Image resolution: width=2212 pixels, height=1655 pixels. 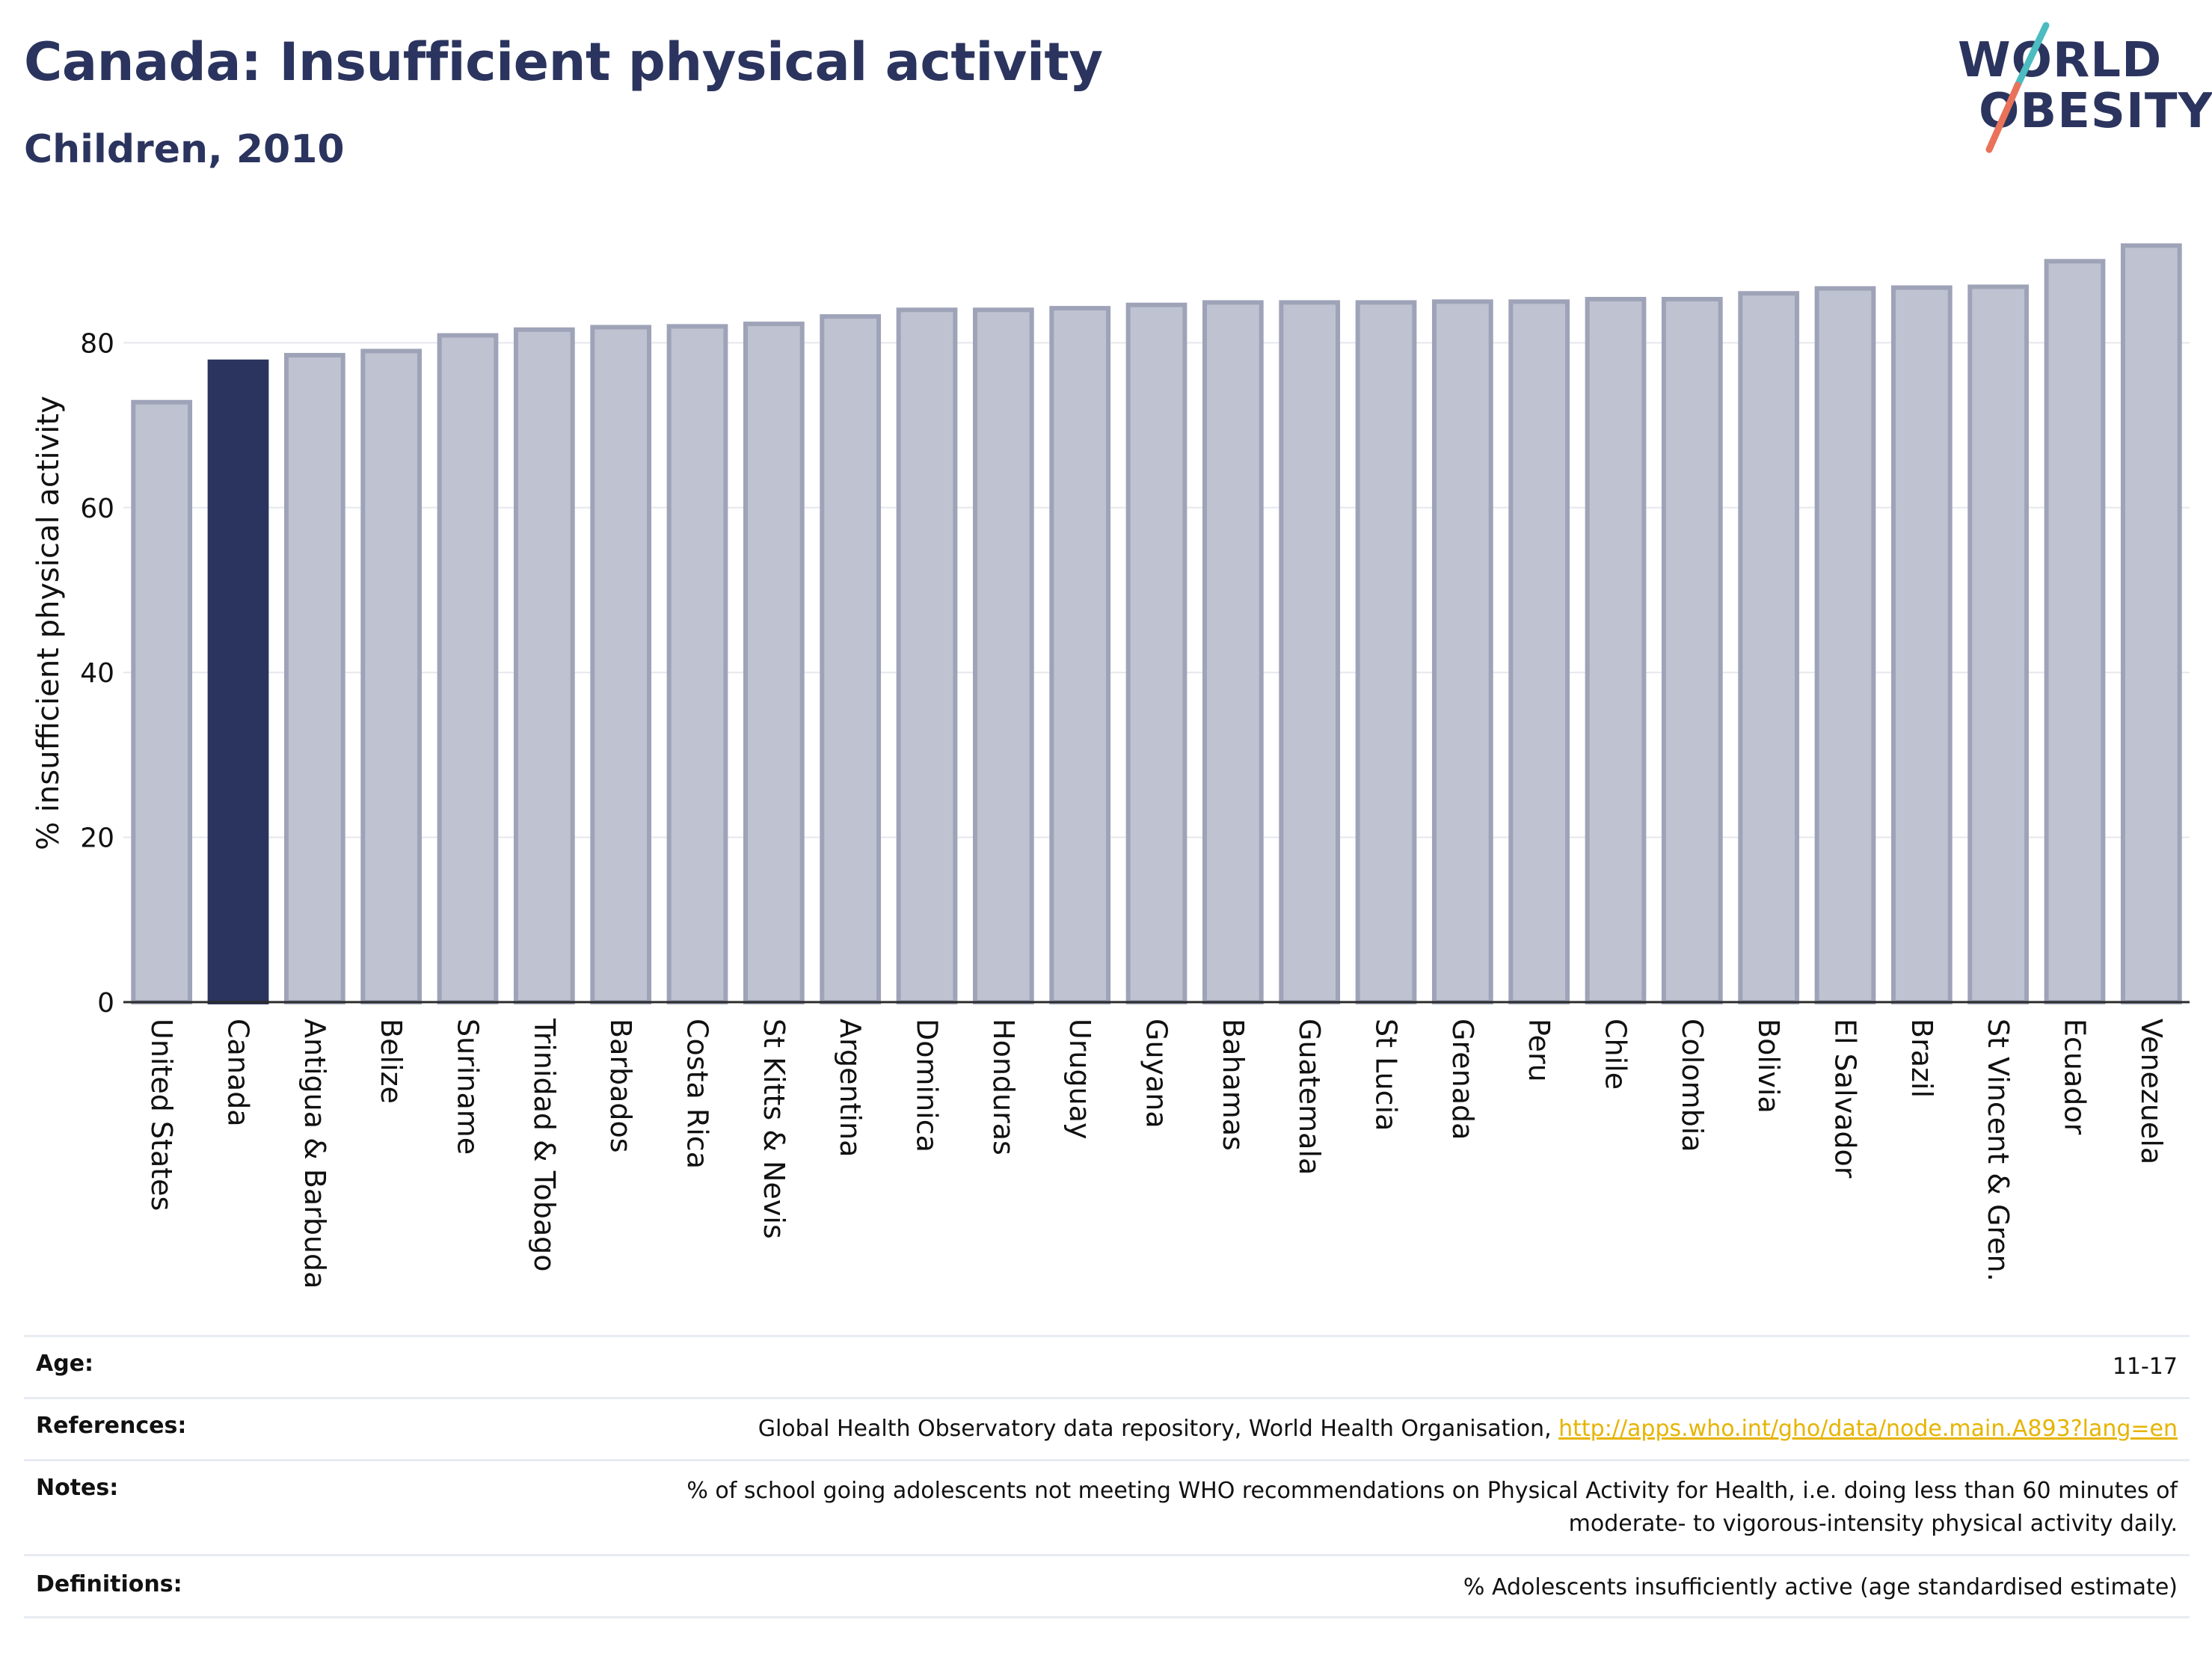 I want to click on bar-antigua-barbuda, so click(x=314, y=678).